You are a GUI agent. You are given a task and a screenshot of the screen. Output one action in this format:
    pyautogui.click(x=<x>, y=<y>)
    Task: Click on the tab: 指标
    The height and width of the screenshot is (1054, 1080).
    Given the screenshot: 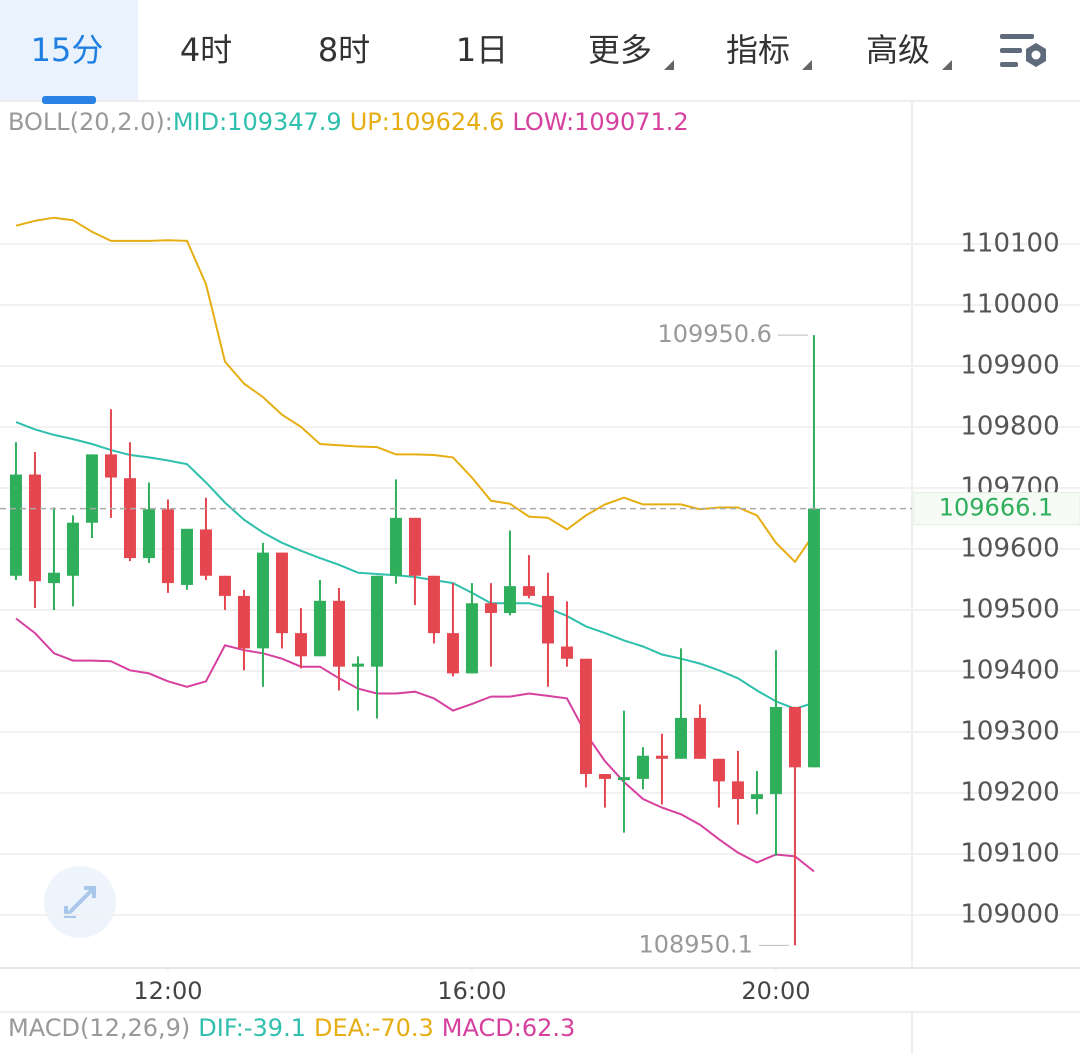 What is the action you would take?
    pyautogui.click(x=758, y=50)
    